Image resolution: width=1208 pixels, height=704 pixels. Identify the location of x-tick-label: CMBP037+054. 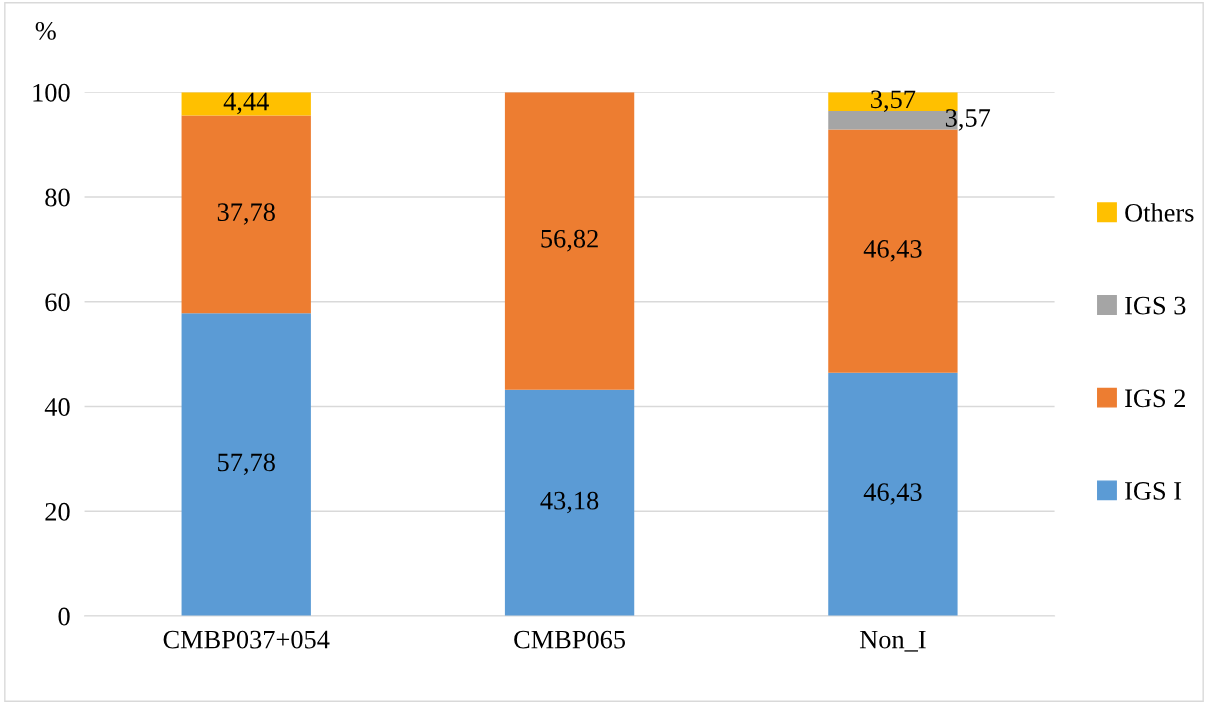
(246, 639).